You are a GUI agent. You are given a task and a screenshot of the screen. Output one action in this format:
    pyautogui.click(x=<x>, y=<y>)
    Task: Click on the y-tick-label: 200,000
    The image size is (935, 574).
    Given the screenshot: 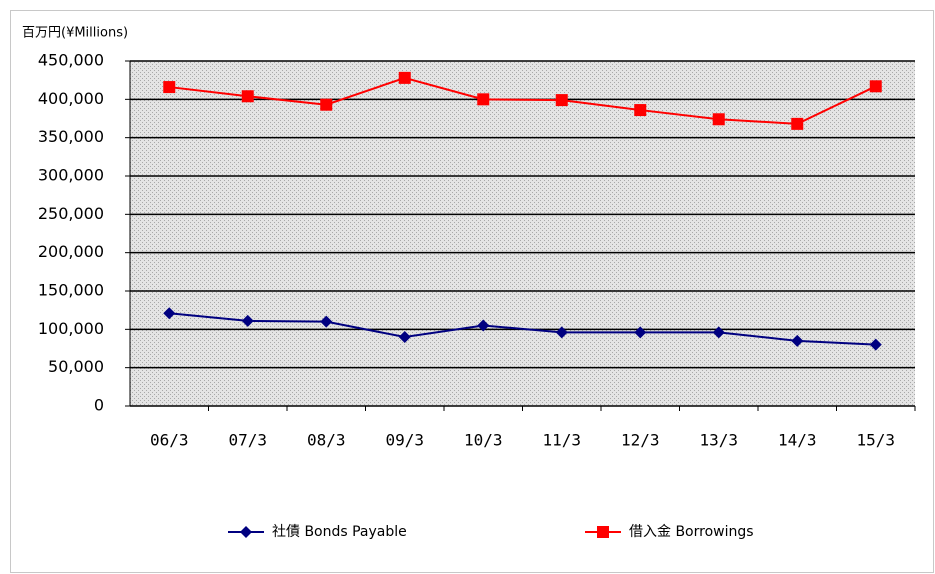 What is the action you would take?
    pyautogui.click(x=71, y=251)
    